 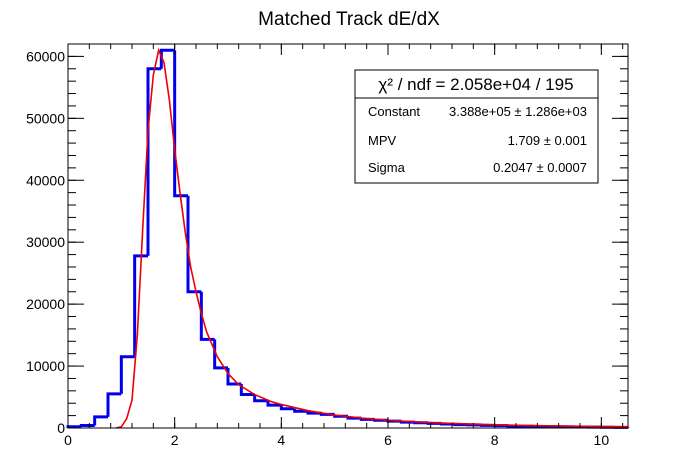 What do you see at coordinates (602, 440) in the screenshot?
I see `x-tick-label: 10` at bounding box center [602, 440].